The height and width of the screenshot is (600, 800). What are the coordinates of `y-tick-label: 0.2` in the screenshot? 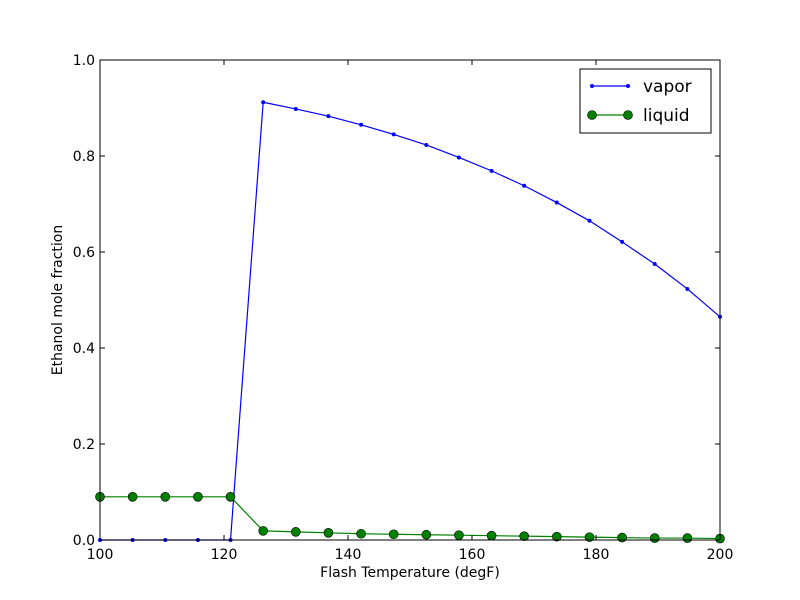 It's located at (84, 445).